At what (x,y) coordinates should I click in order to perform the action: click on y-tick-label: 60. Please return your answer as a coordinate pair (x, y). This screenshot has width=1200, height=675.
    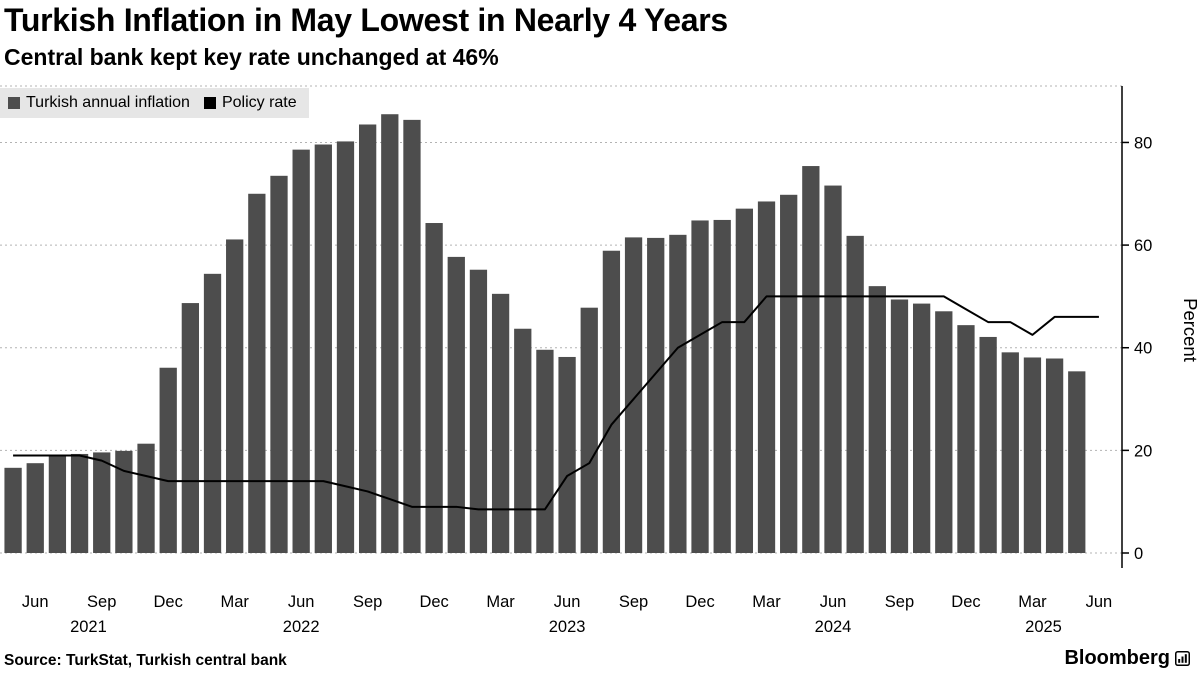
    Looking at the image, I should click on (1143, 246).